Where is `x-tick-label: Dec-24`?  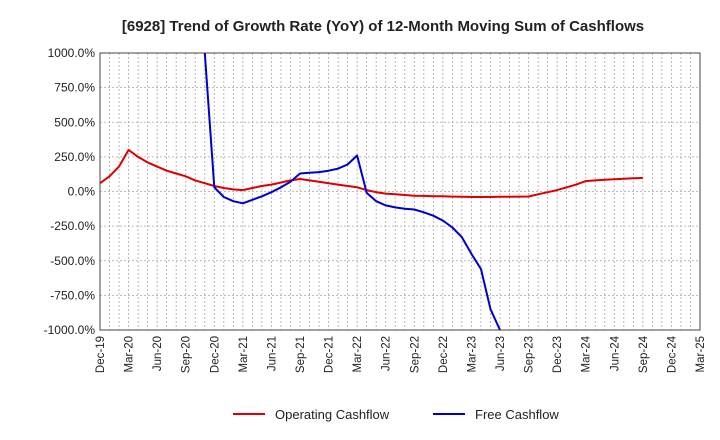 x-tick-label: Dec-24 is located at coordinates (672, 354).